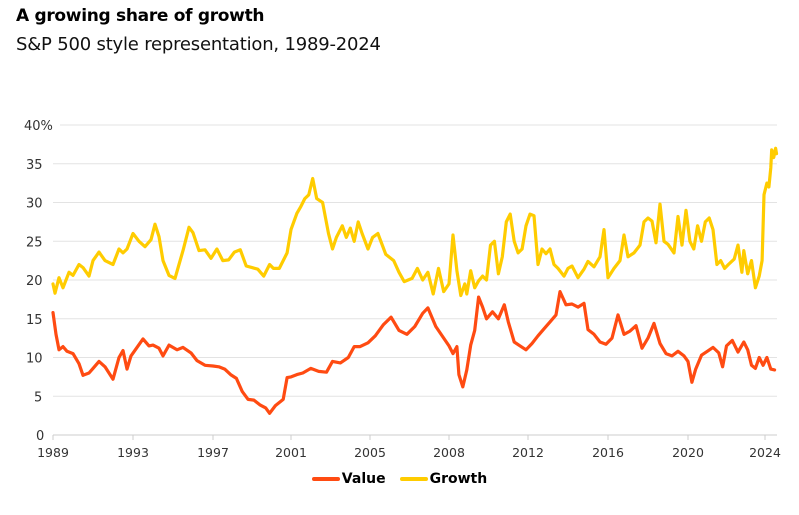 The image size is (799, 515). What do you see at coordinates (133, 452) in the screenshot?
I see `x-tick-label: 1993` at bounding box center [133, 452].